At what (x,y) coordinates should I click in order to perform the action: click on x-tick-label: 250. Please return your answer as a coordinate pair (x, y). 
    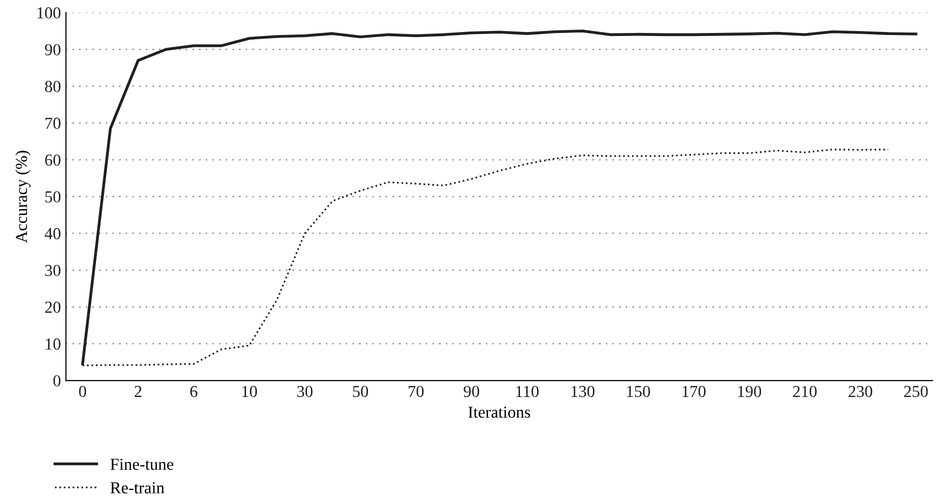
    Looking at the image, I should click on (916, 392).